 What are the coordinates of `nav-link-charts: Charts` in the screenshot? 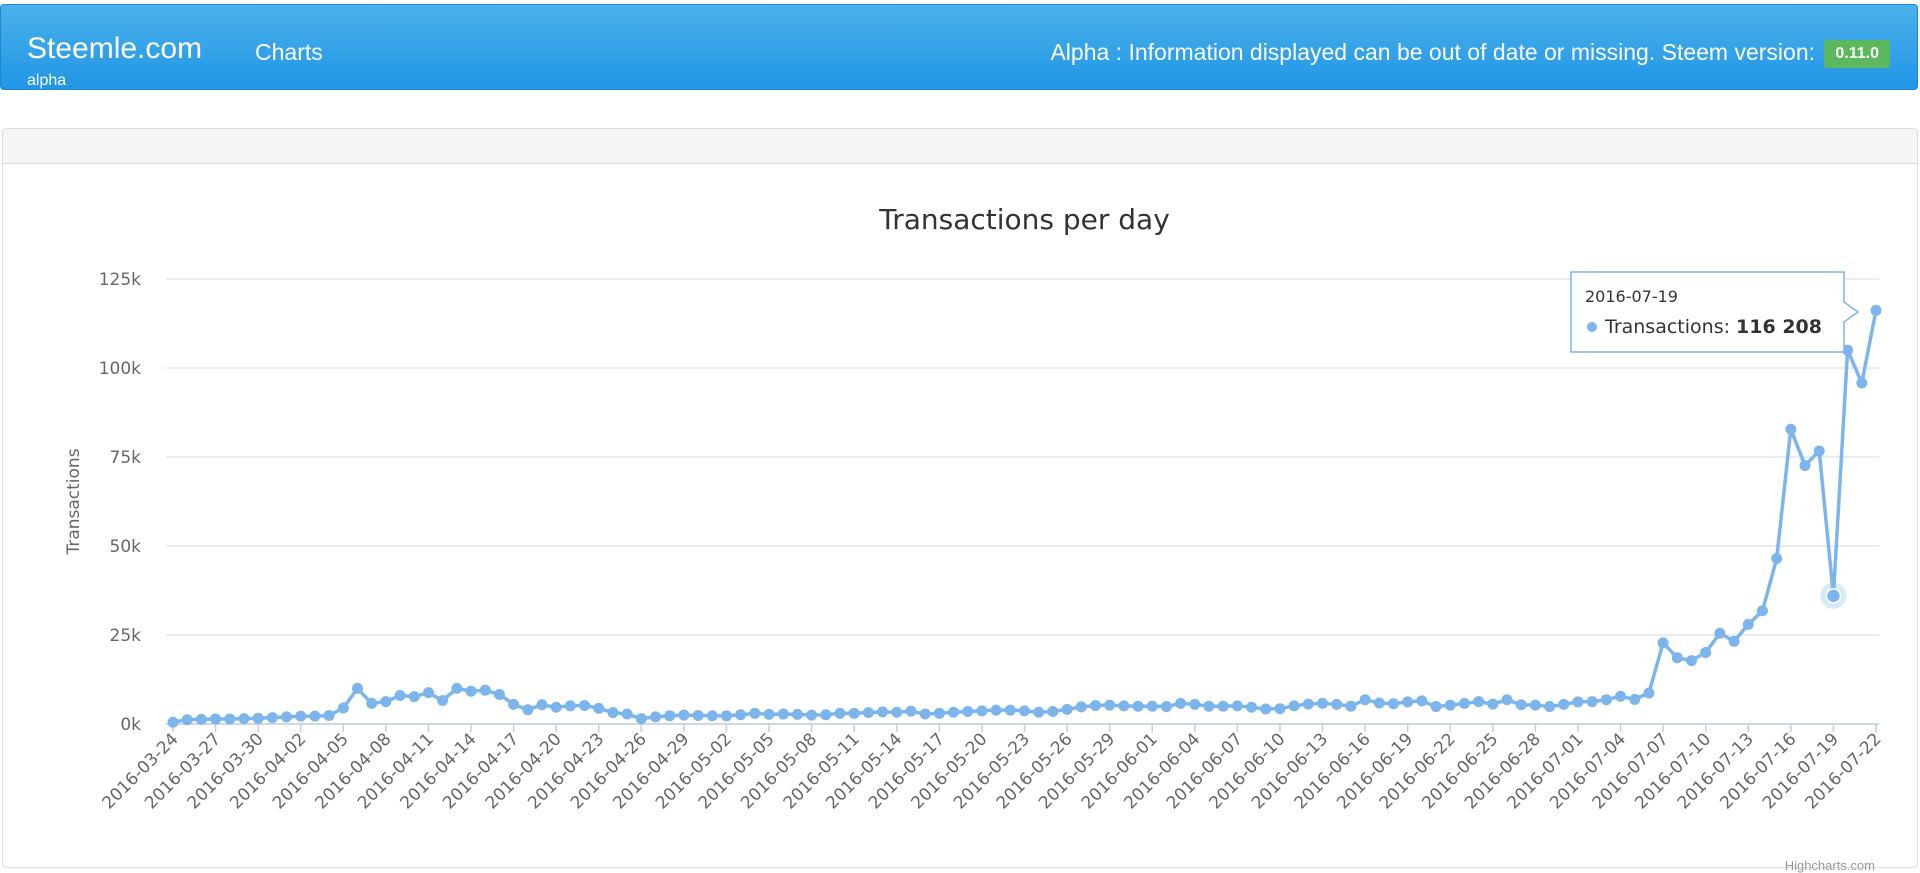 It's located at (289, 52).